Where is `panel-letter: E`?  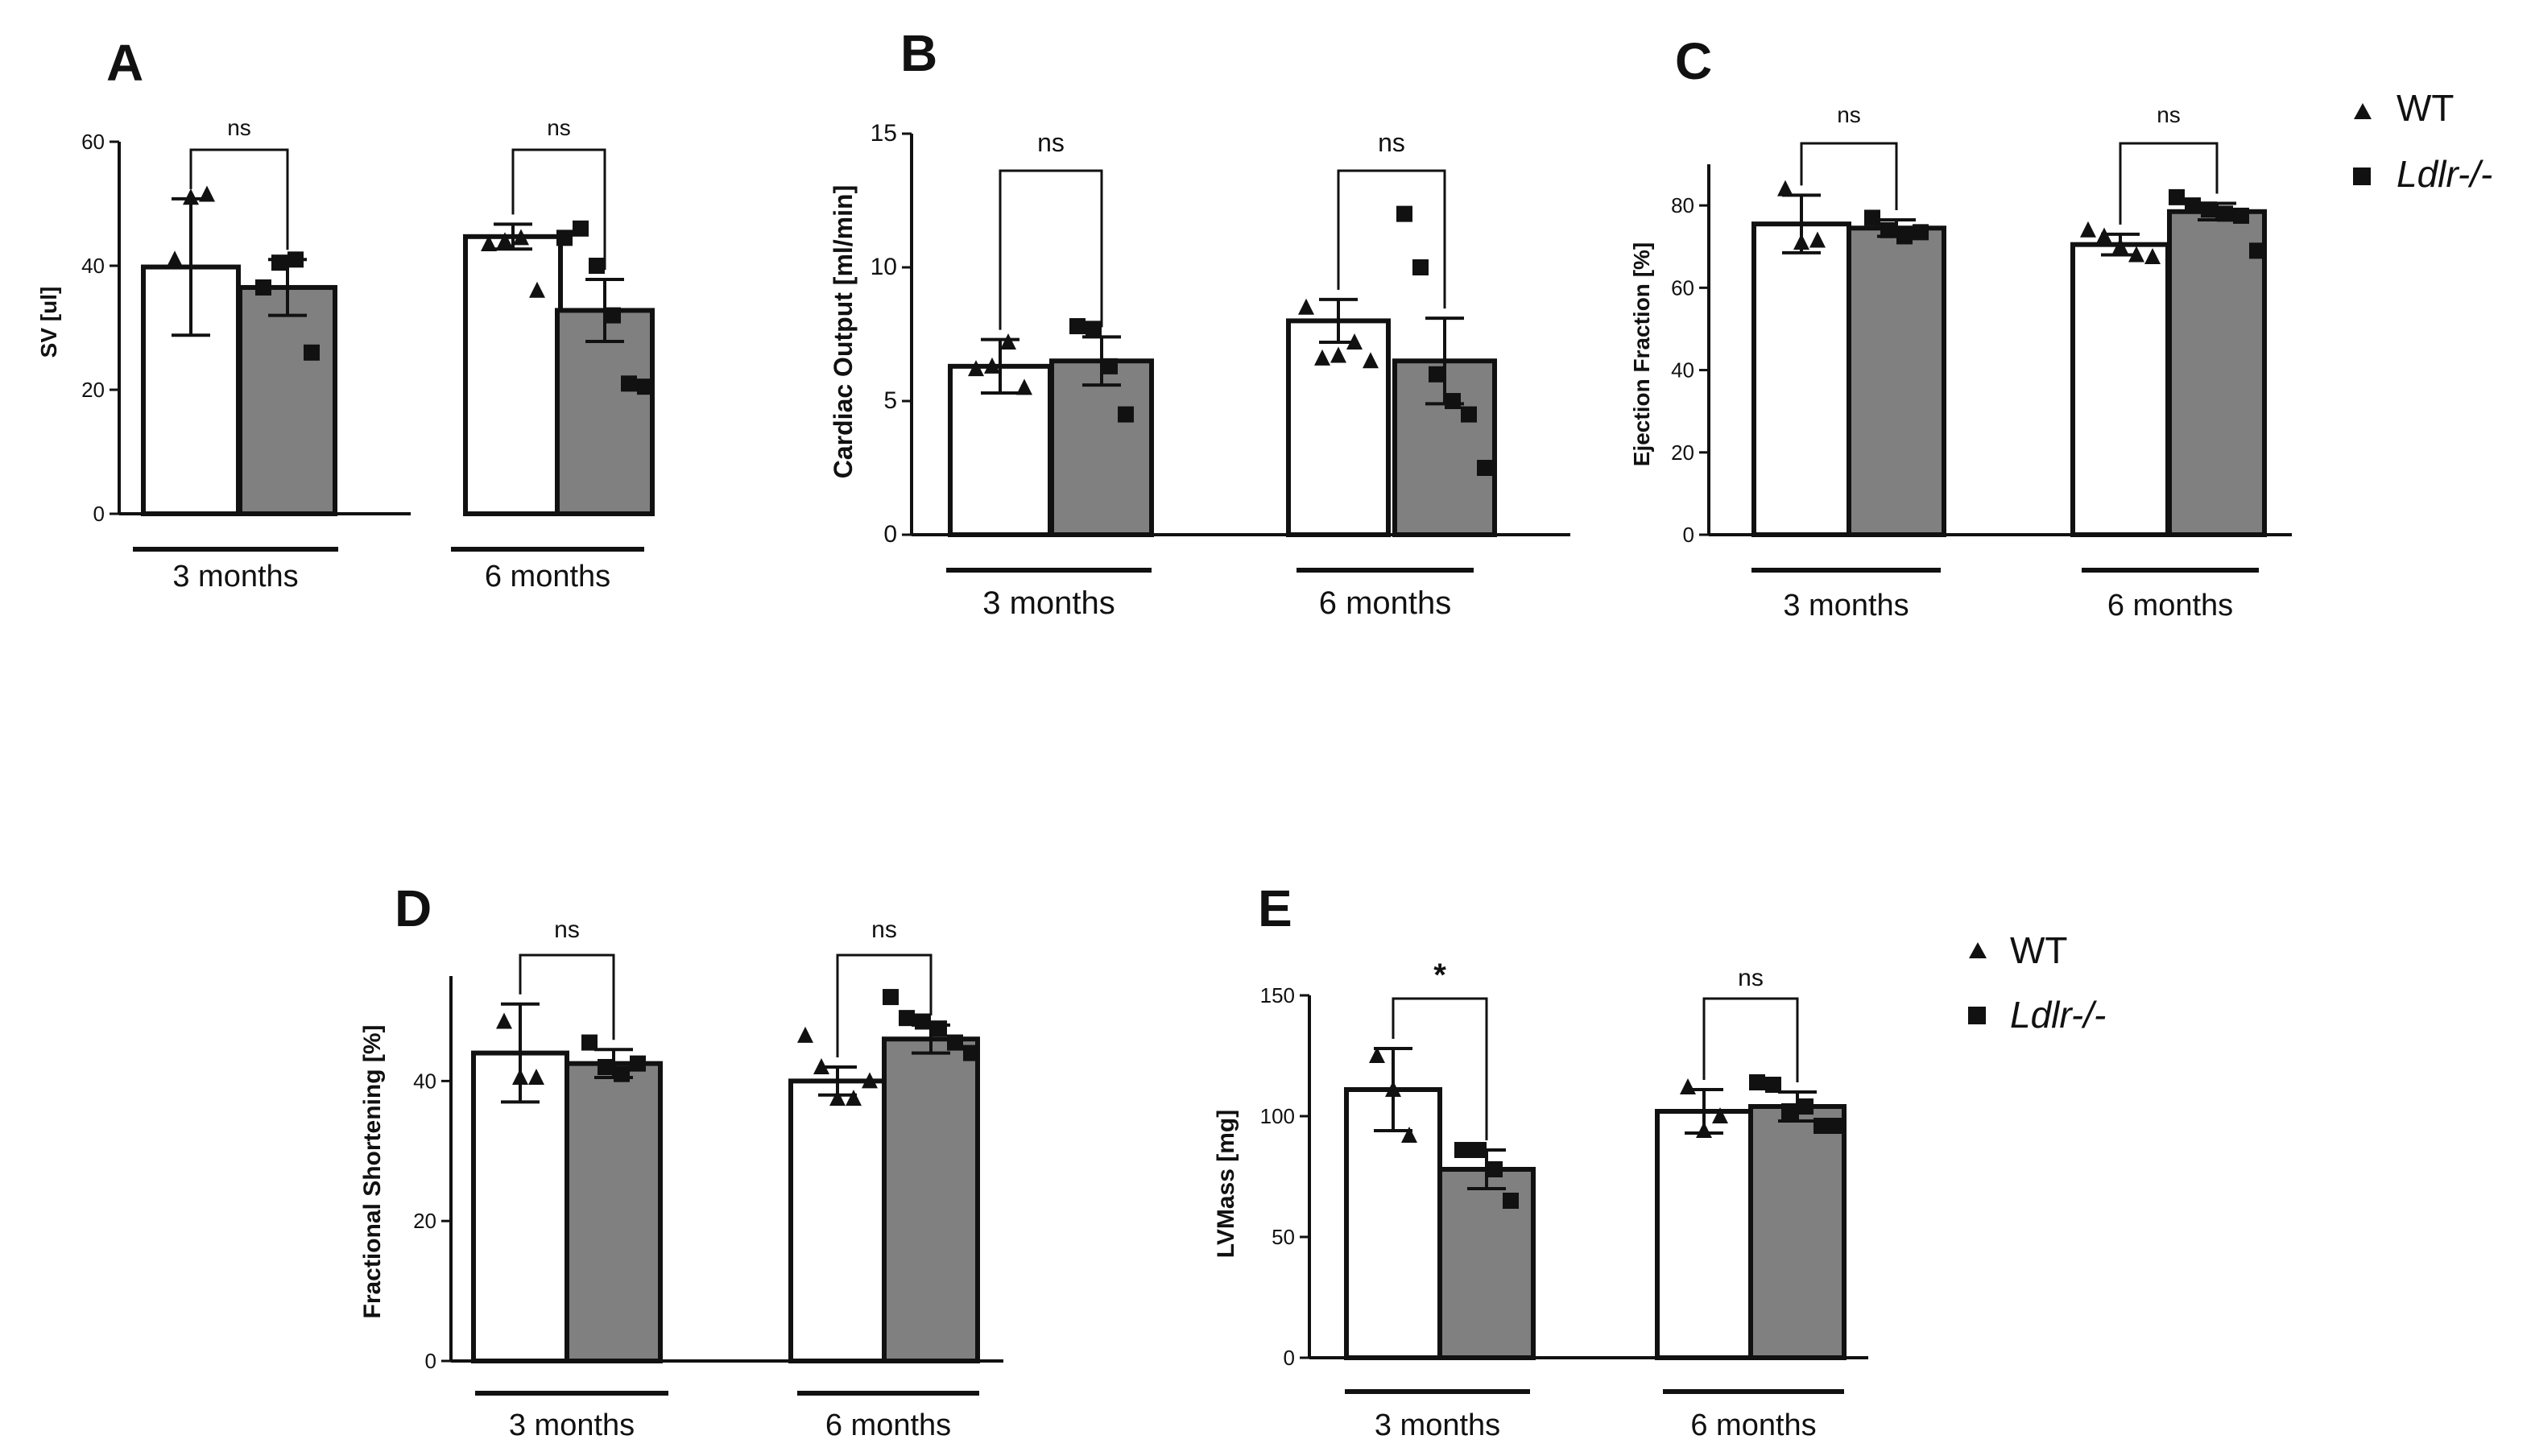
panel-letter: E is located at coordinates (1275, 908).